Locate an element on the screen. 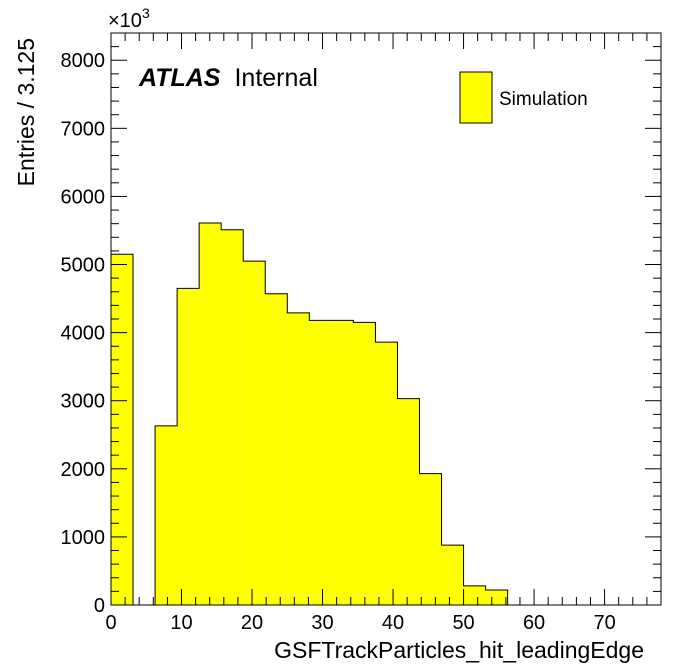 The image size is (696, 672). x-axis-title: GSFTrackParticles_hit_leadingEdge is located at coordinates (459, 650).